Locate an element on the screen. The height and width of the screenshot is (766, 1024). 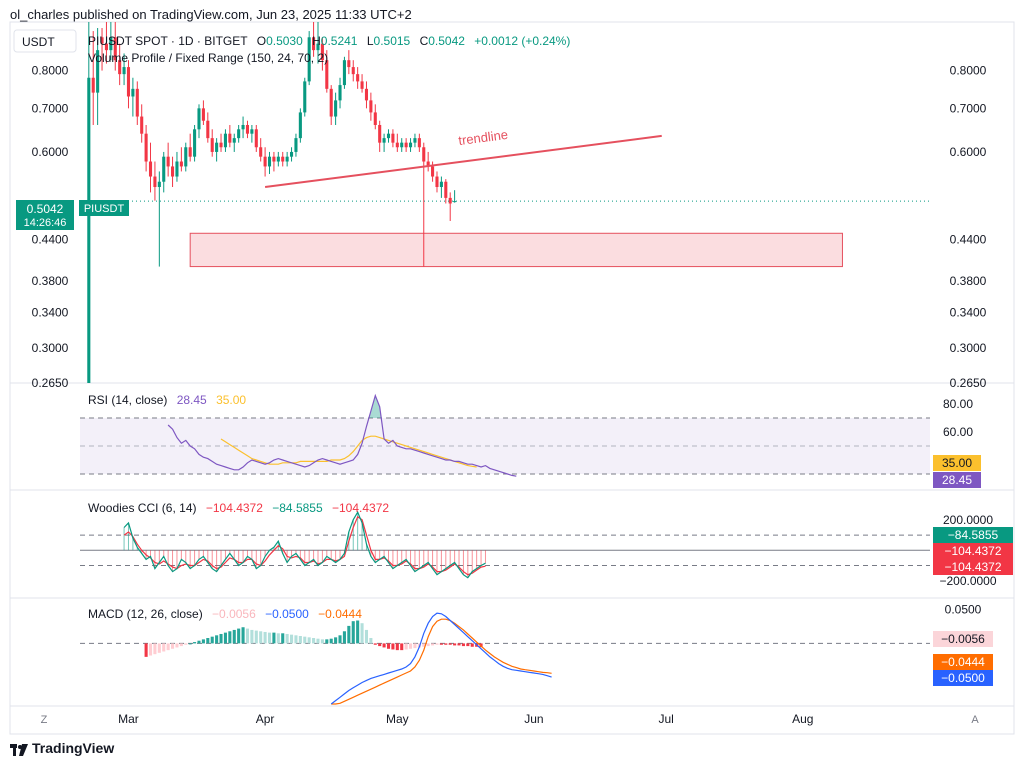
macd-hist-axis-label: −0.0056 is located at coordinates (963, 639).